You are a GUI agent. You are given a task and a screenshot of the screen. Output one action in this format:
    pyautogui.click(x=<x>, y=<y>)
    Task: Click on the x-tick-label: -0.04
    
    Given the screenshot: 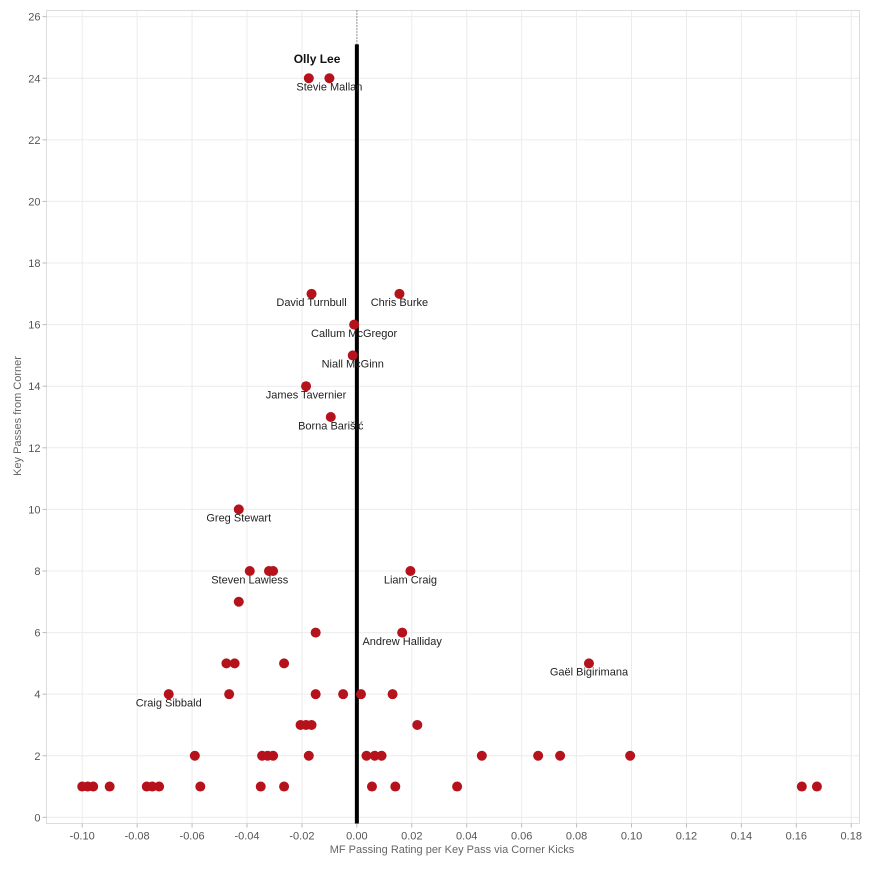 What is the action you would take?
    pyautogui.click(x=246, y=837)
    